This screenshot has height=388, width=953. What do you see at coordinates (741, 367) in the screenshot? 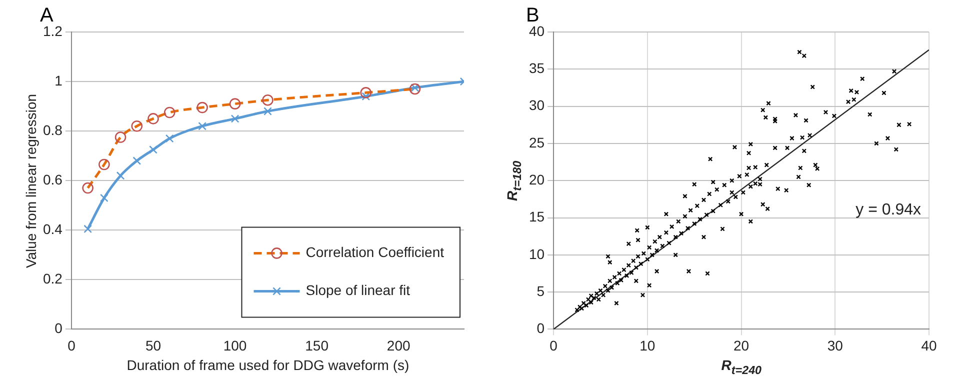
I see `x-axis-title: R$_{t=240}$` at bounding box center [741, 367].